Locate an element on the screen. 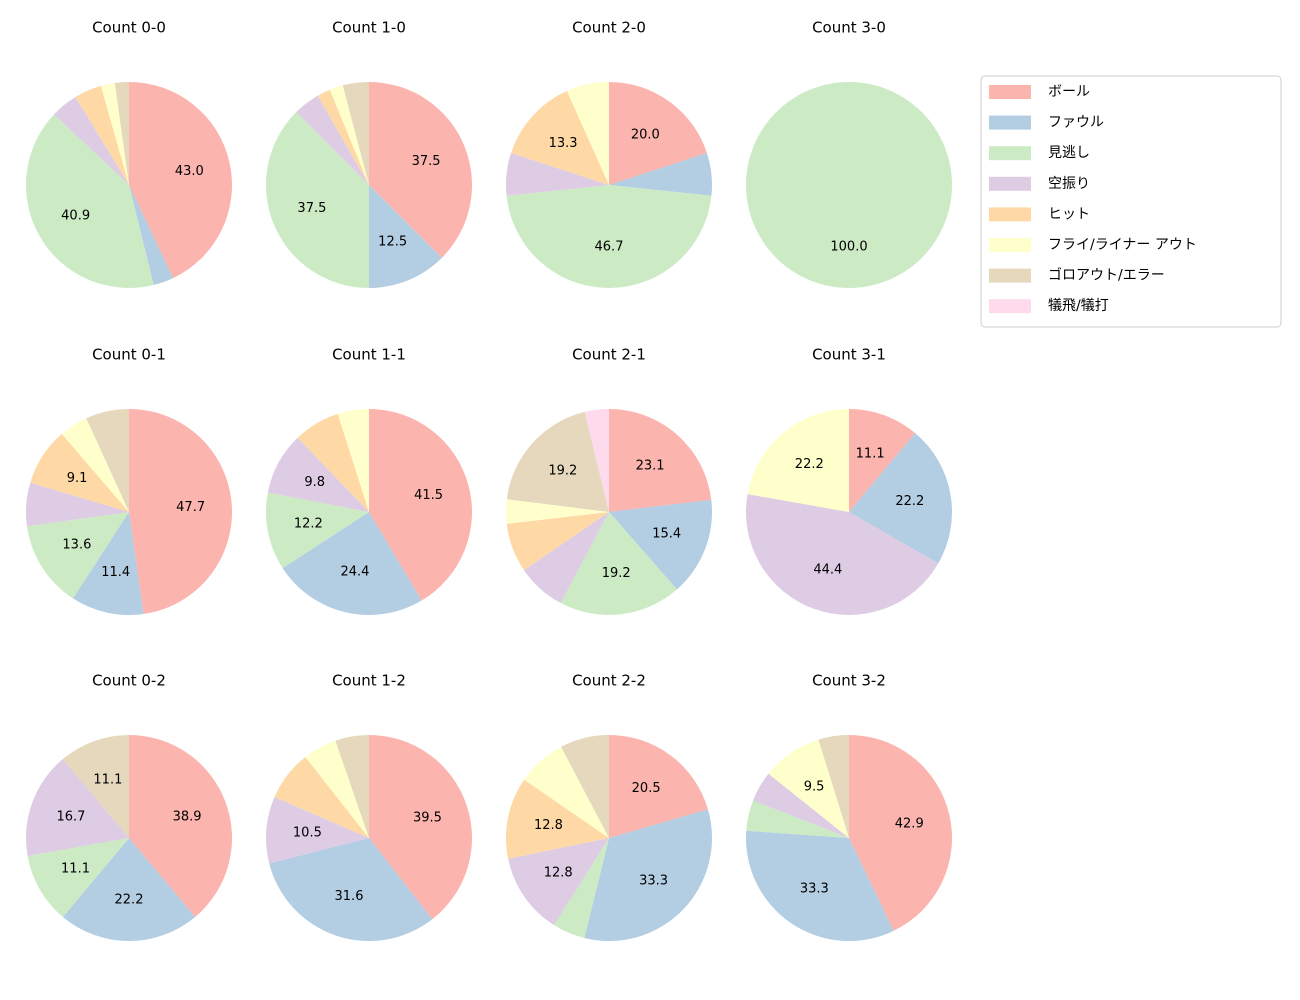 The image size is (1300, 1000). slice-label: 16.7 is located at coordinates (70, 816).